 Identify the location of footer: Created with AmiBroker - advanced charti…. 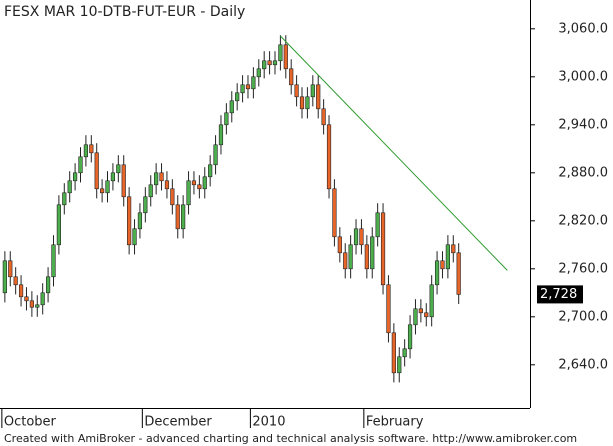
(290, 438).